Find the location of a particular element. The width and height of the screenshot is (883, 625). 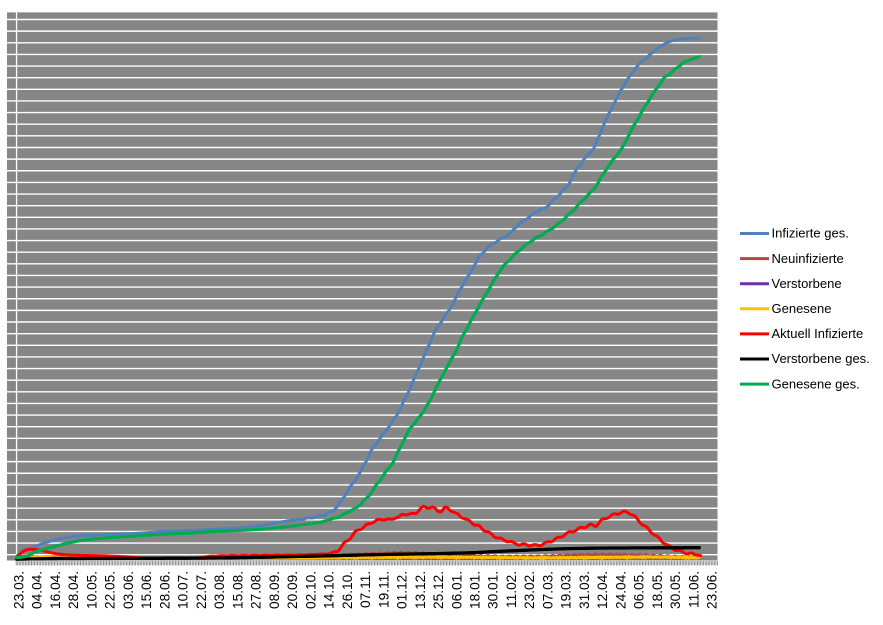

svg-text: 04.04. is located at coordinates (37, 590).